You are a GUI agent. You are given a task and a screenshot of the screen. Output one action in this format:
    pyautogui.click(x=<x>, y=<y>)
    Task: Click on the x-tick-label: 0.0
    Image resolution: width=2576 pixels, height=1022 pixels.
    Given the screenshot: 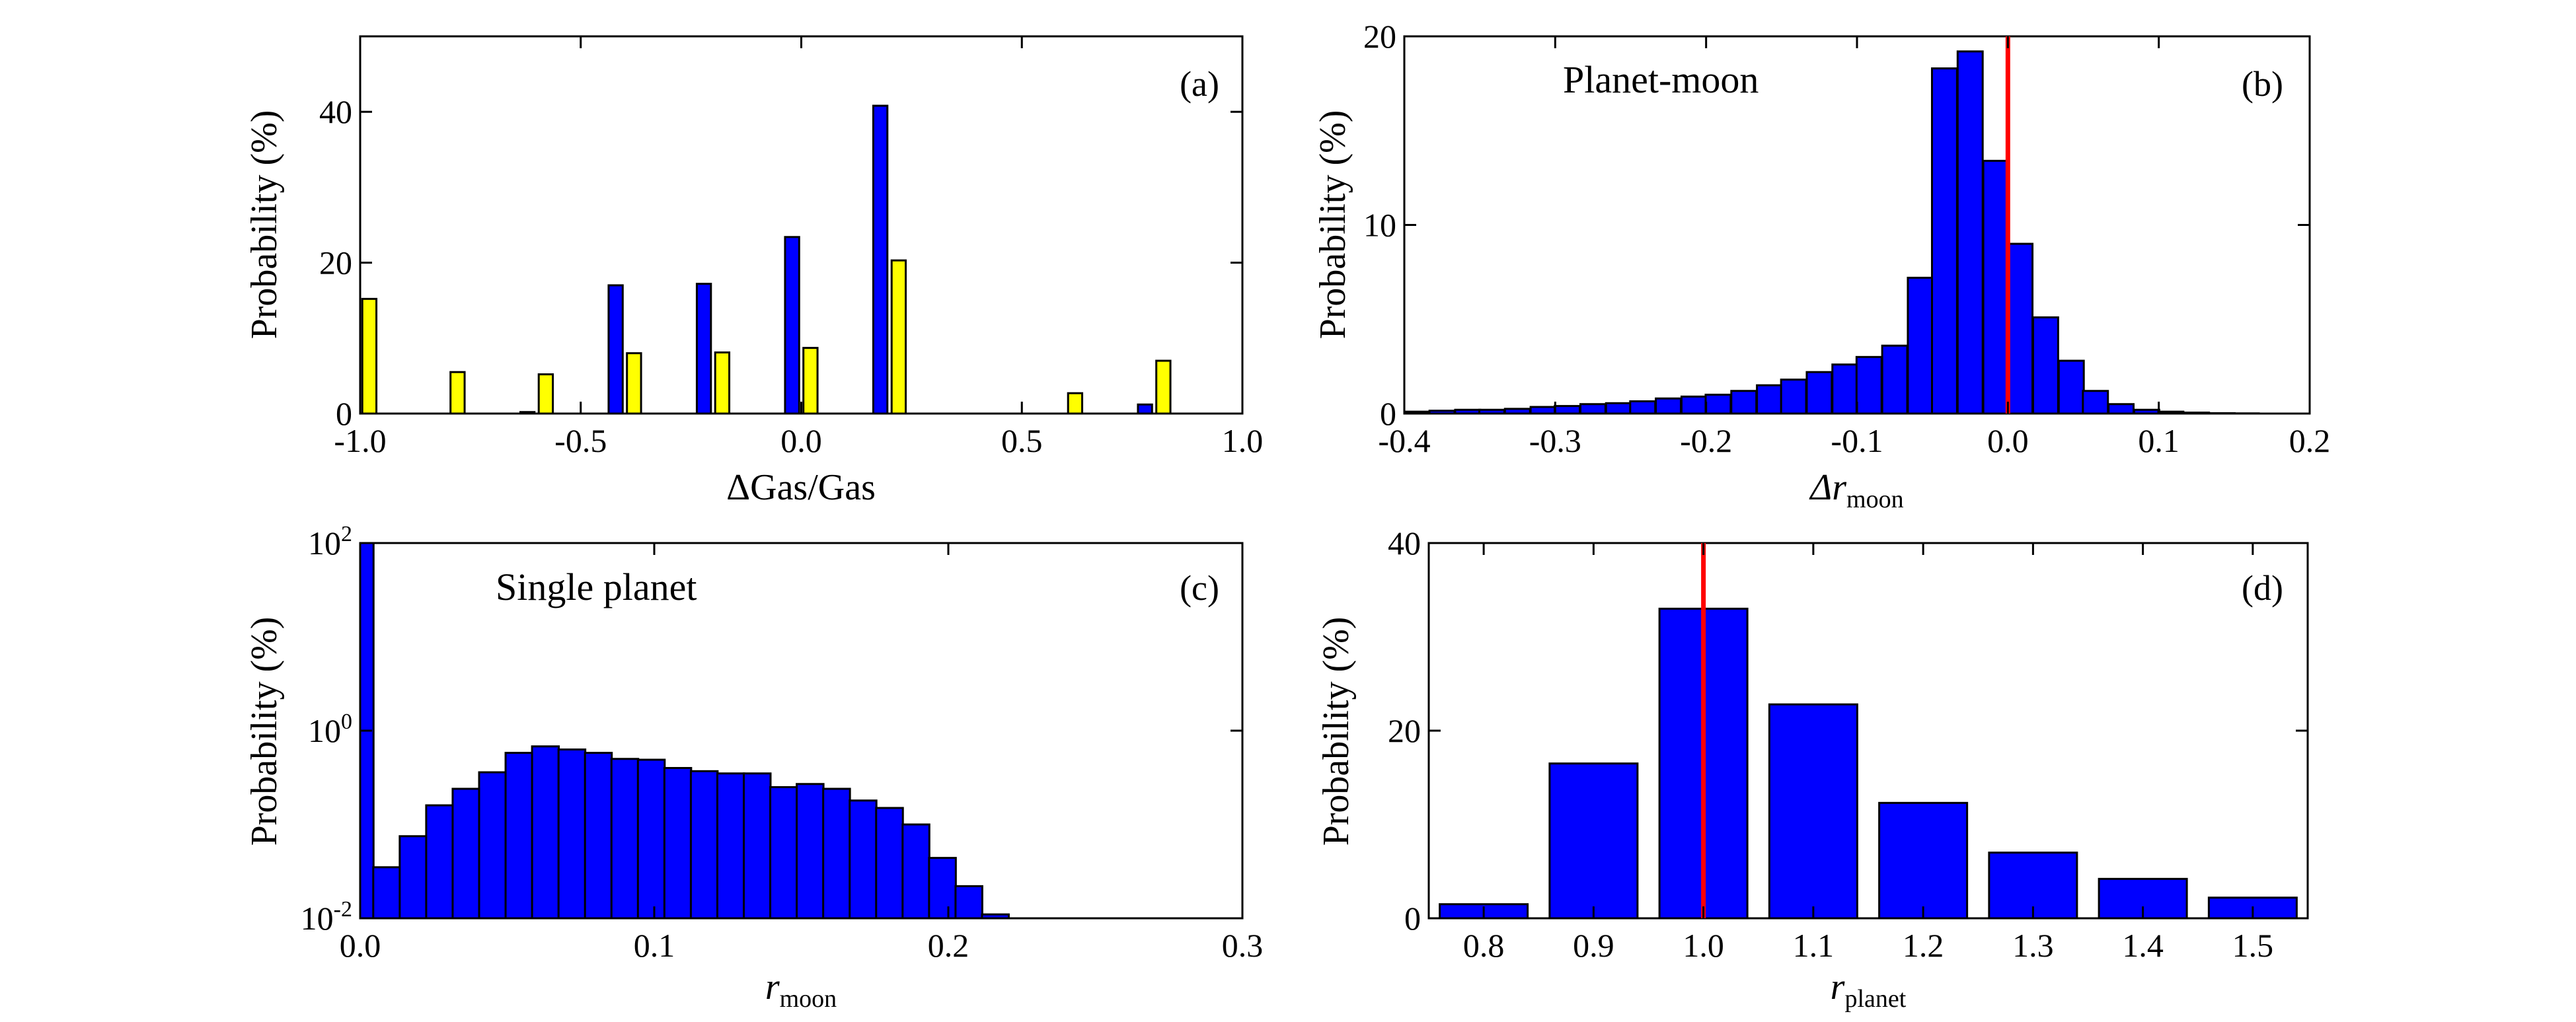 What is the action you would take?
    pyautogui.click(x=801, y=441)
    